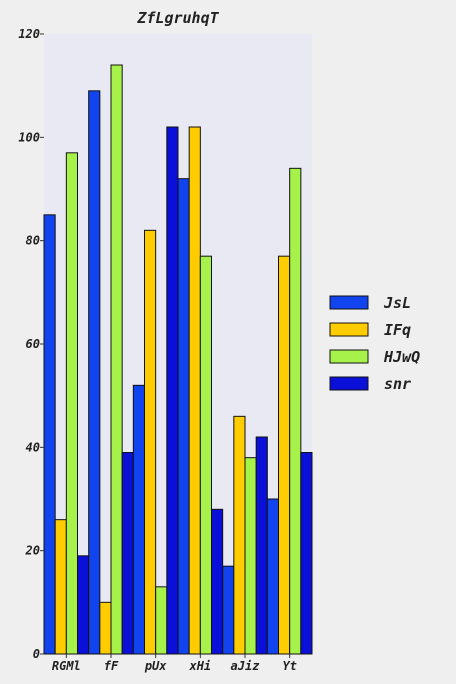 Image resolution: width=456 pixels, height=684 pixels. What do you see at coordinates (199, 666) in the screenshot?
I see `x-tick-label-xHi: xHi` at bounding box center [199, 666].